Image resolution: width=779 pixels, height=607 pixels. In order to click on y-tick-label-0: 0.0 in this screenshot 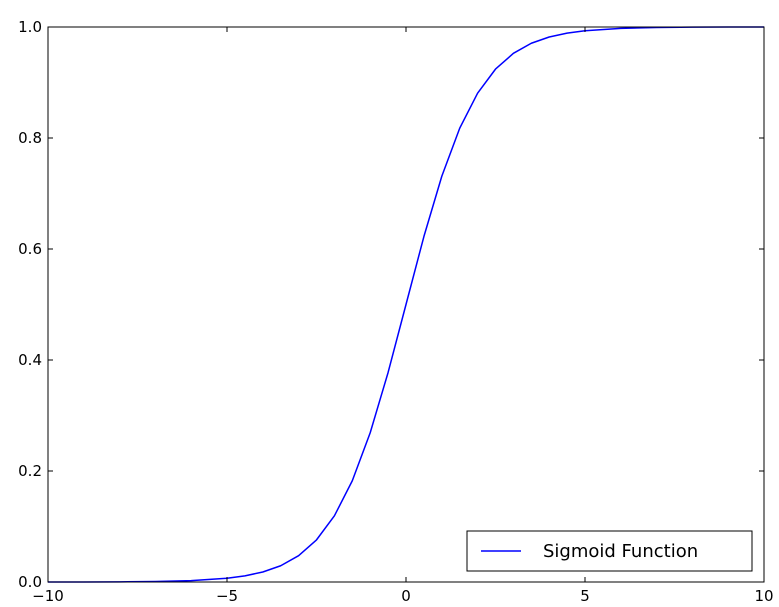, I will do `click(30, 582)`.